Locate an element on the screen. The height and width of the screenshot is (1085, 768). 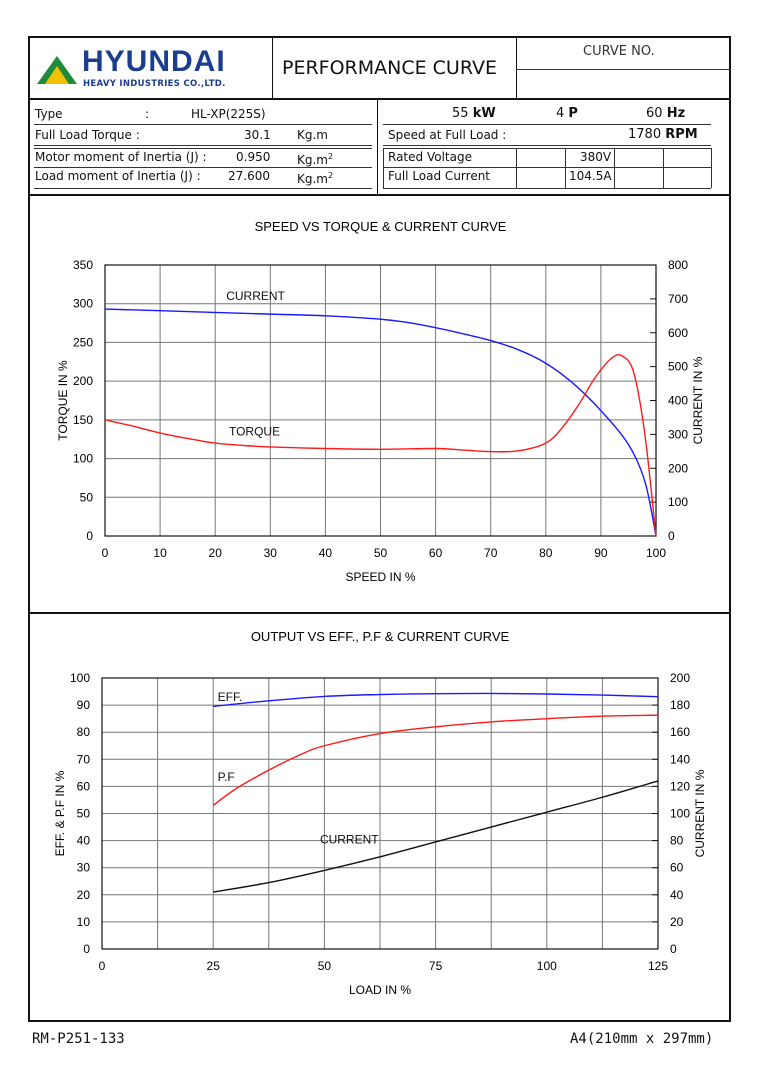
y-tick-label: 100 is located at coordinates (83, 459).